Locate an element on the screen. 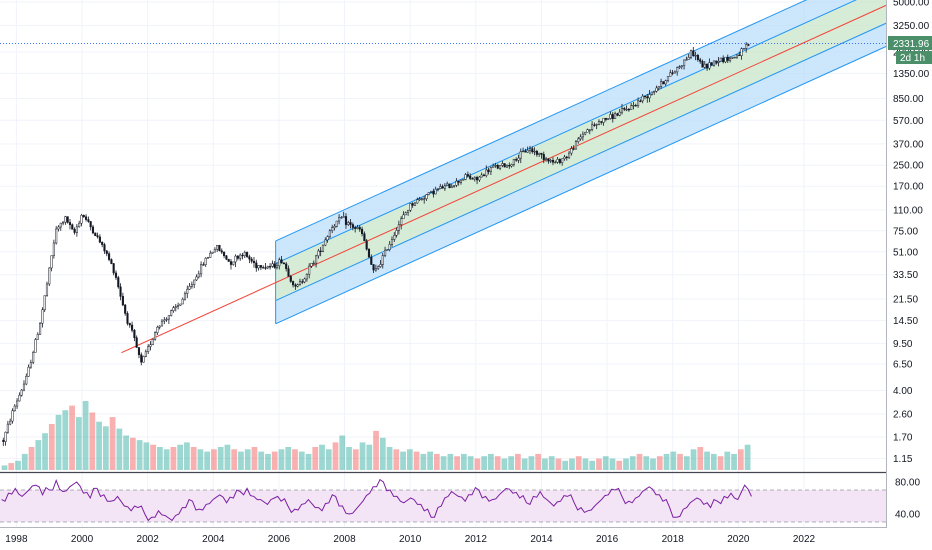 The image size is (932, 550). x-tick-label: 1998 is located at coordinates (16, 539).